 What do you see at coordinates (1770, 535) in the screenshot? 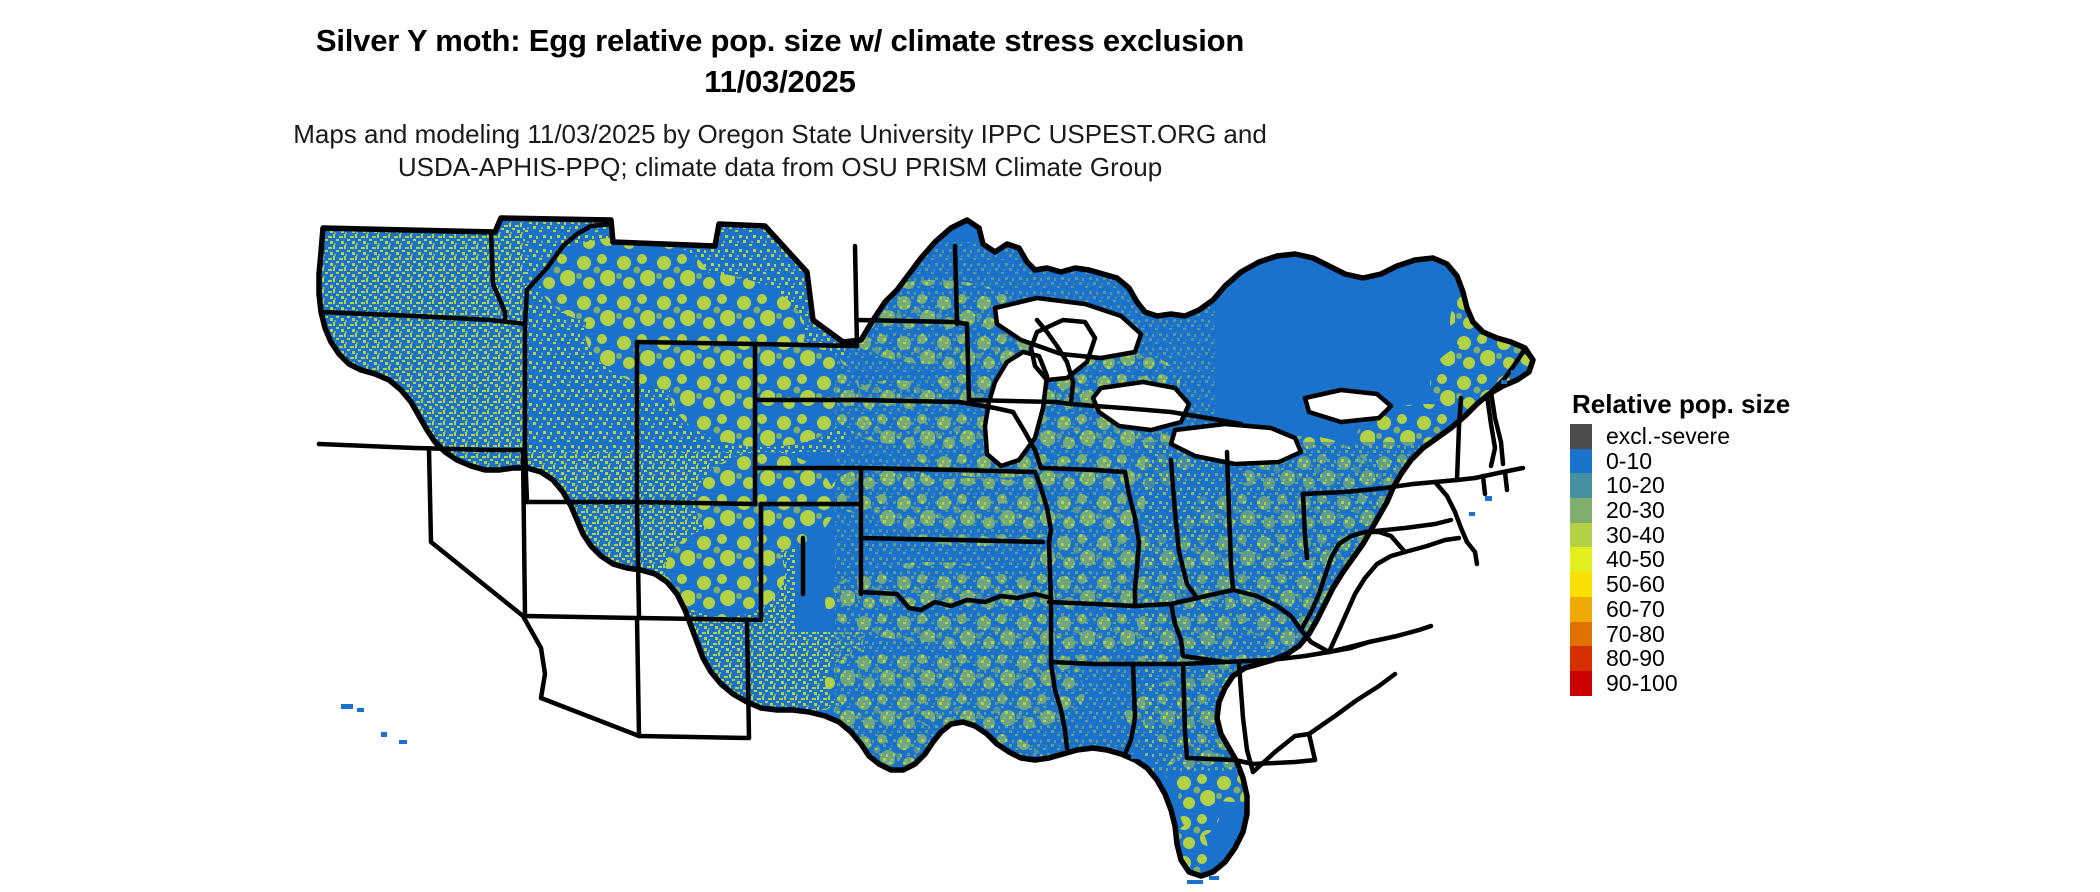
I see `legend-row: 30-40` at bounding box center [1770, 535].